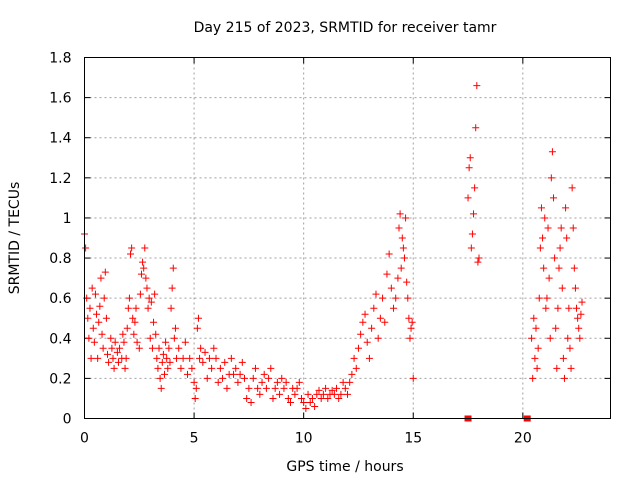 Image resolution: width=640 pixels, height=480 pixels. What do you see at coordinates (60, 299) in the screenshot?
I see `y-tick-label: 0.6` at bounding box center [60, 299].